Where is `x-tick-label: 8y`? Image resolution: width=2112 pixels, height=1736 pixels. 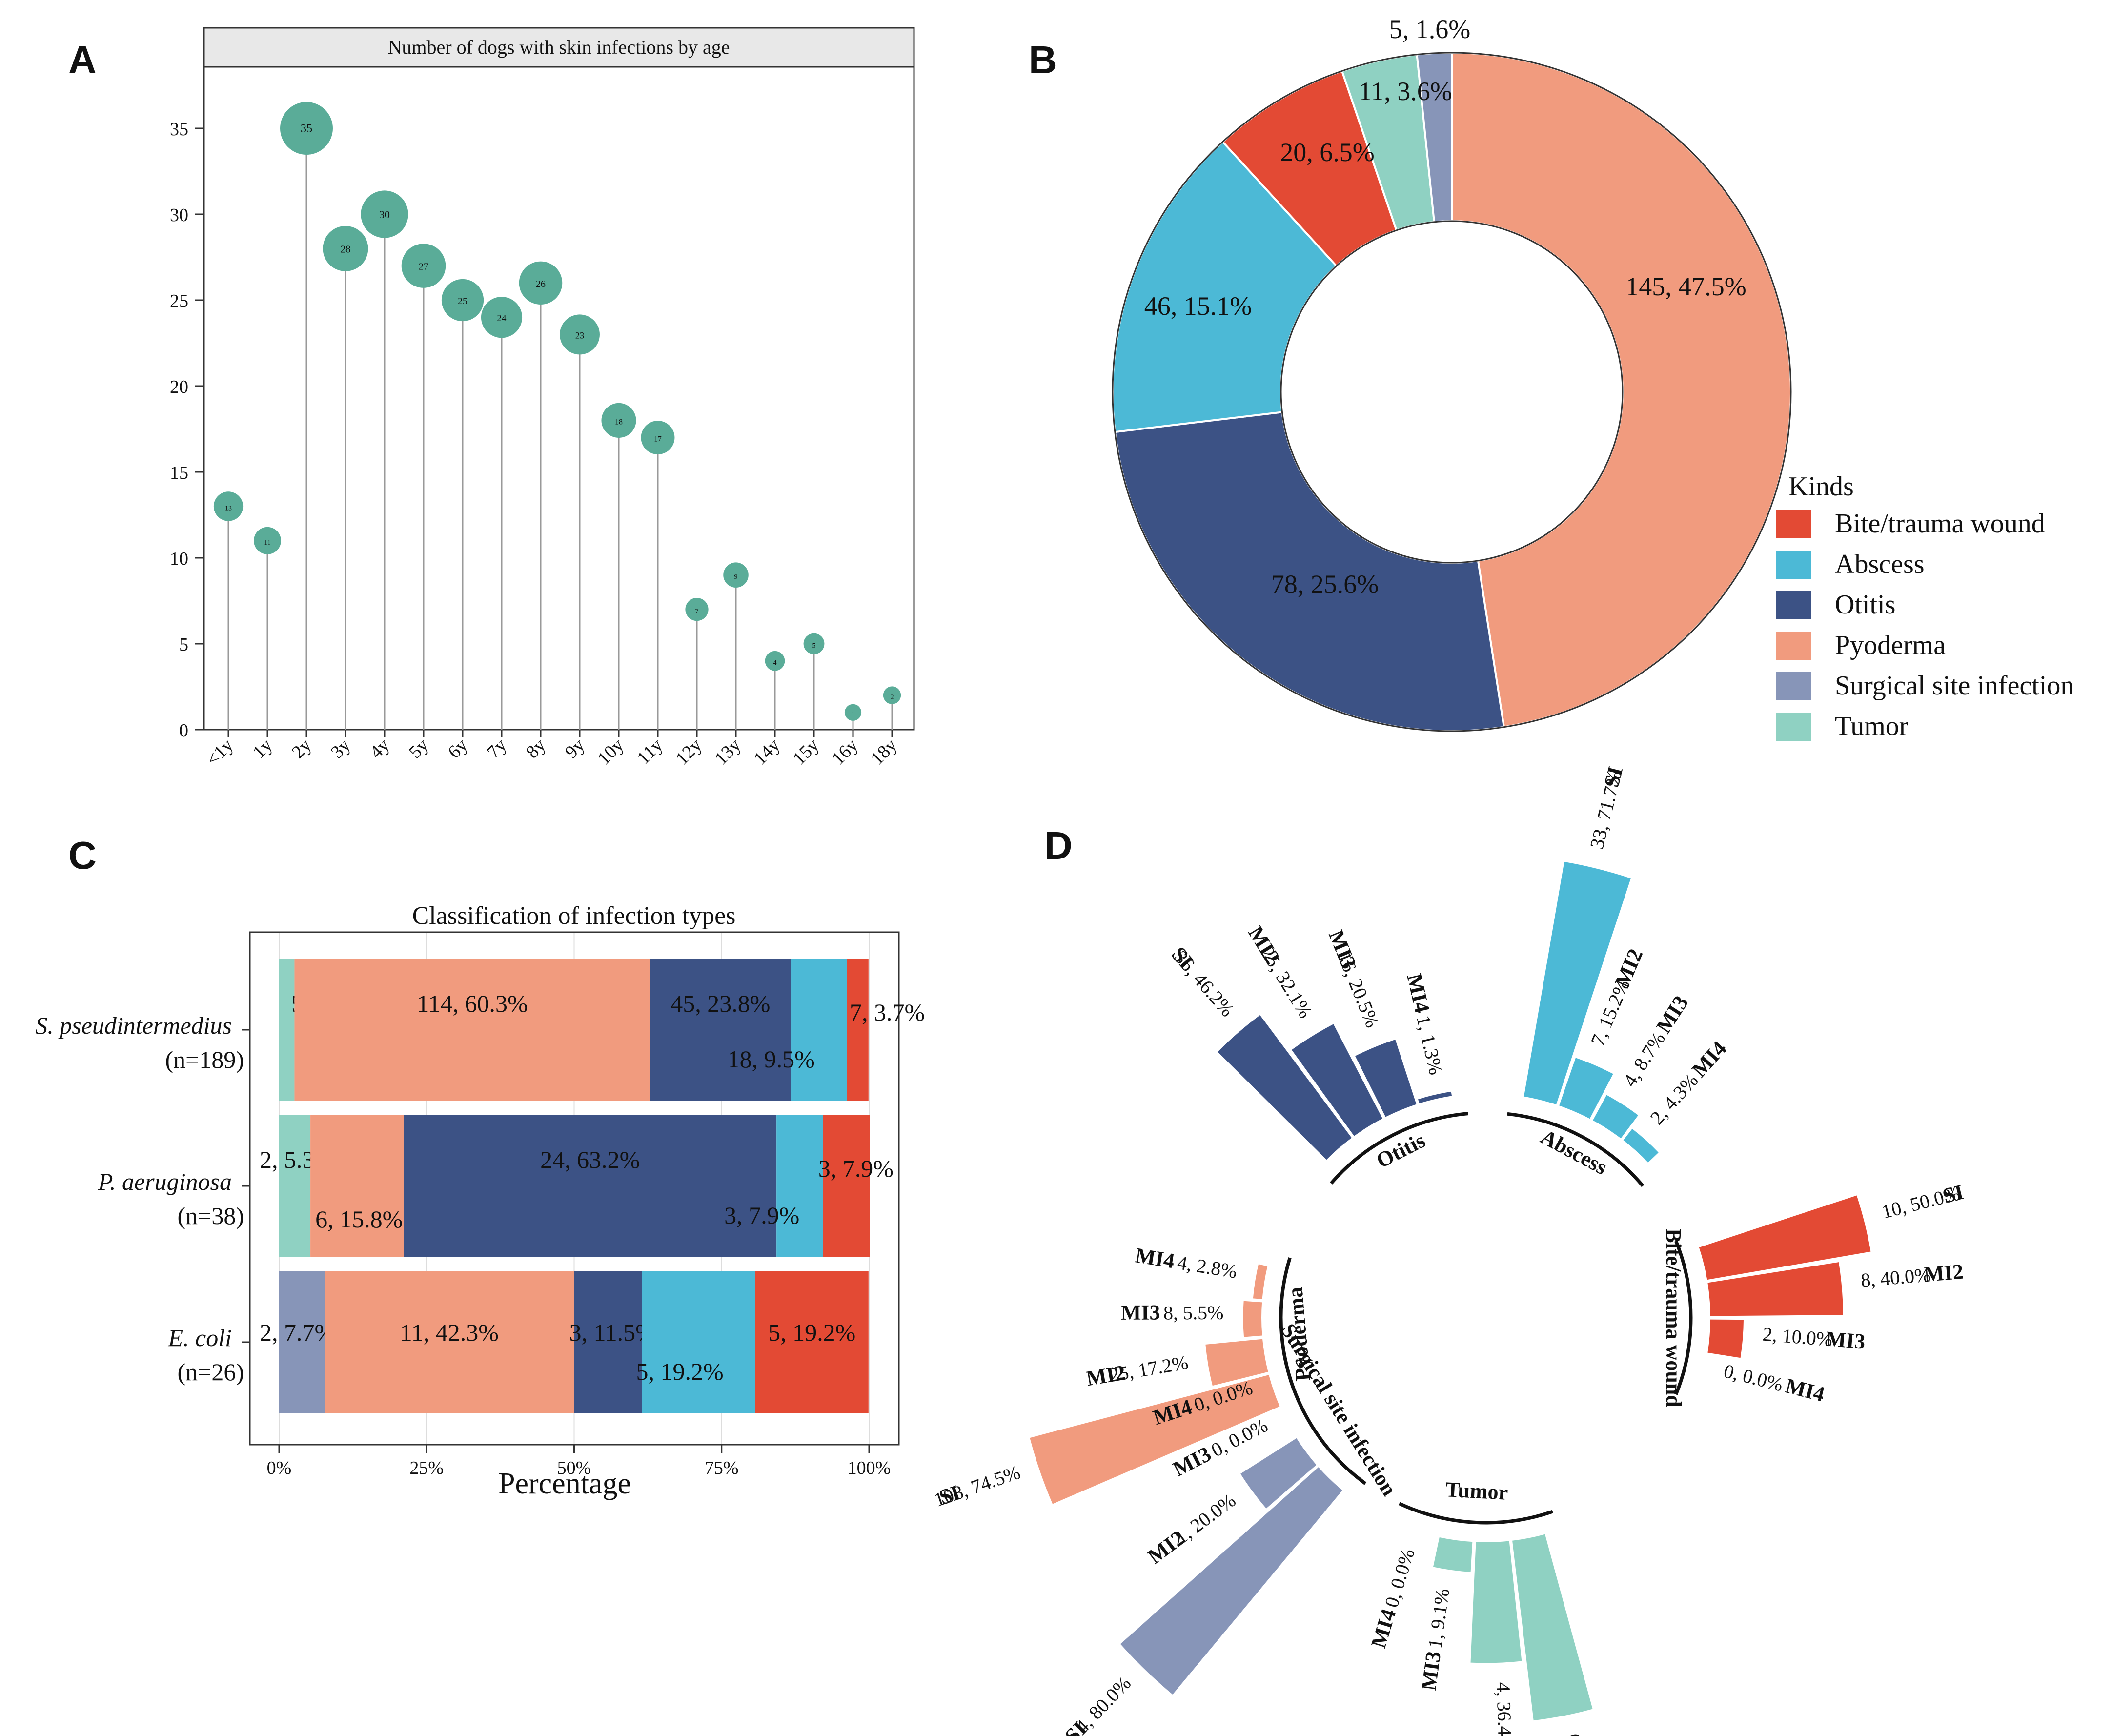
x-tick-label: 8y is located at coordinates (536, 749).